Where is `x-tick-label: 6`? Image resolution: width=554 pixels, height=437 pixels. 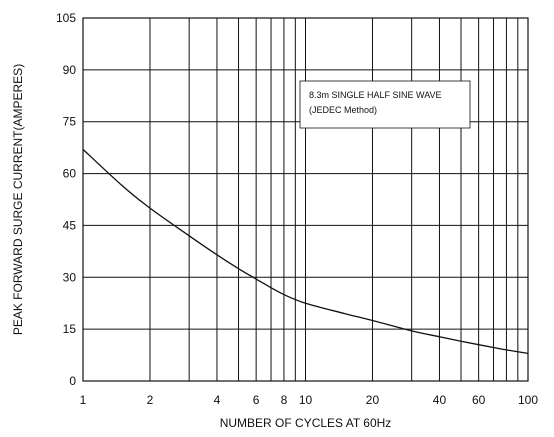 x-tick-label: 6 is located at coordinates (256, 400).